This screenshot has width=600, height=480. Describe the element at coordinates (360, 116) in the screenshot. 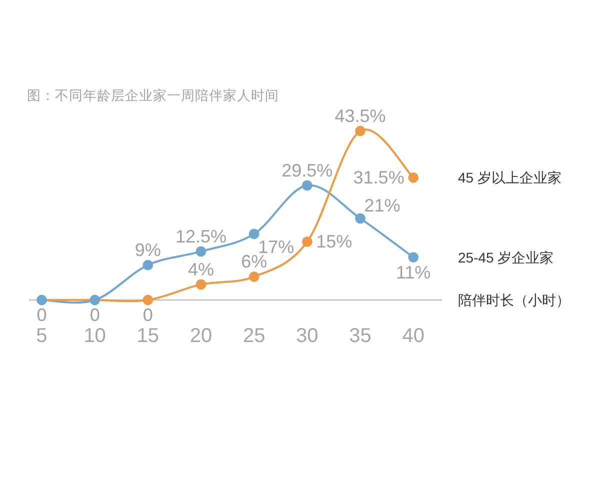

I see `data-label: 43.5%` at that location.